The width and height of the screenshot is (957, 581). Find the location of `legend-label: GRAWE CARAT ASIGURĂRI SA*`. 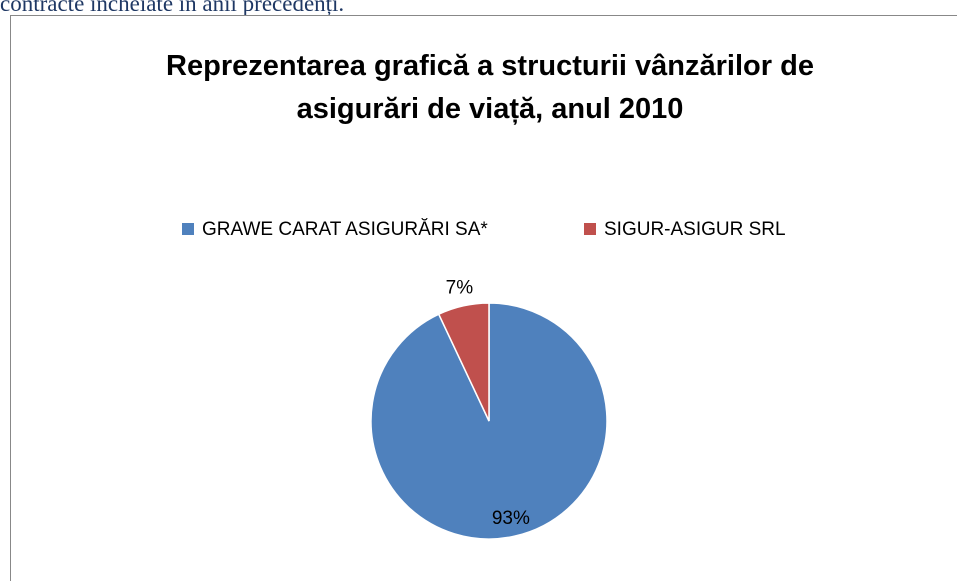

legend-label: GRAWE CARAT ASIGURĂRI SA* is located at coordinates (345, 229).